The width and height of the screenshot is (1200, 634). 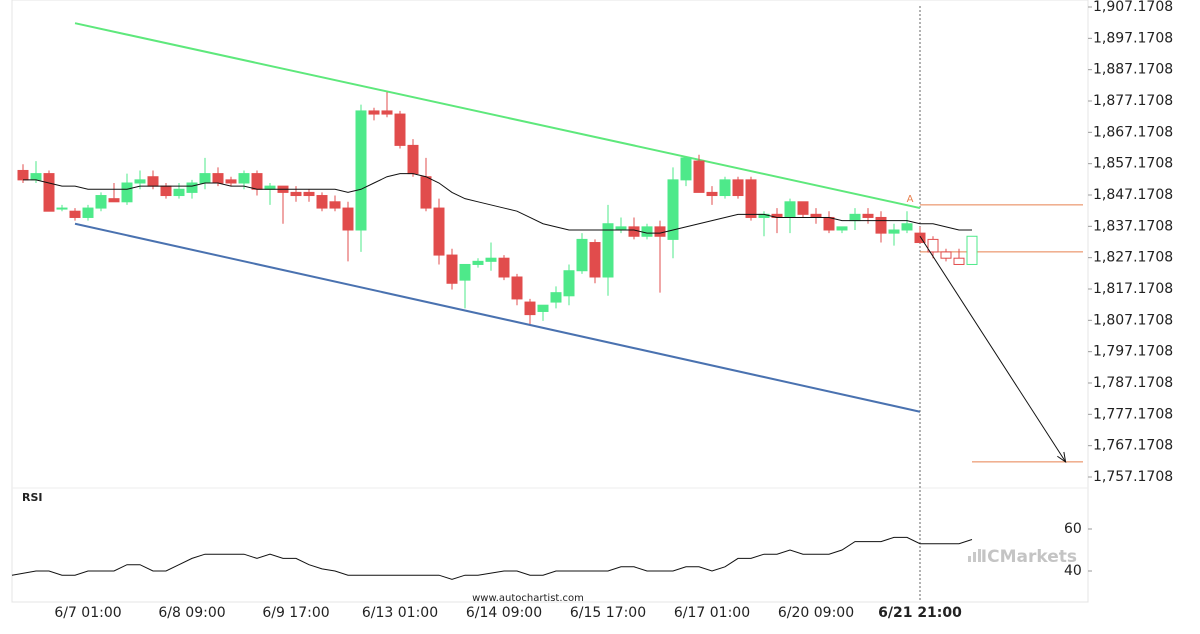 I want to click on y-tick-label: 1,857.1708, so click(x=1133, y=164).